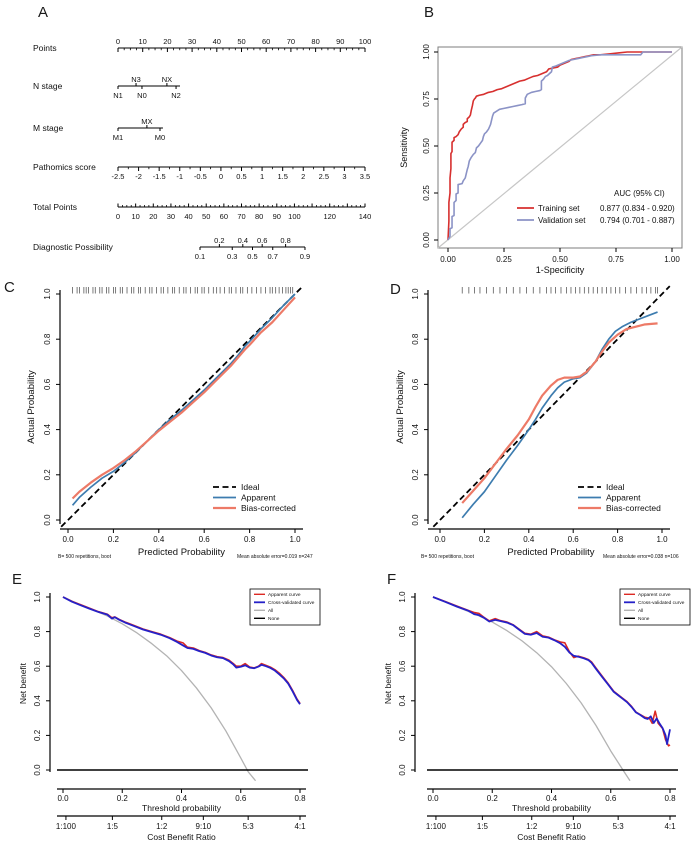 This screenshot has height=842, width=700. What do you see at coordinates (268, 508) in the screenshot?
I see `legend-name: Bias-corrected` at bounding box center [268, 508].